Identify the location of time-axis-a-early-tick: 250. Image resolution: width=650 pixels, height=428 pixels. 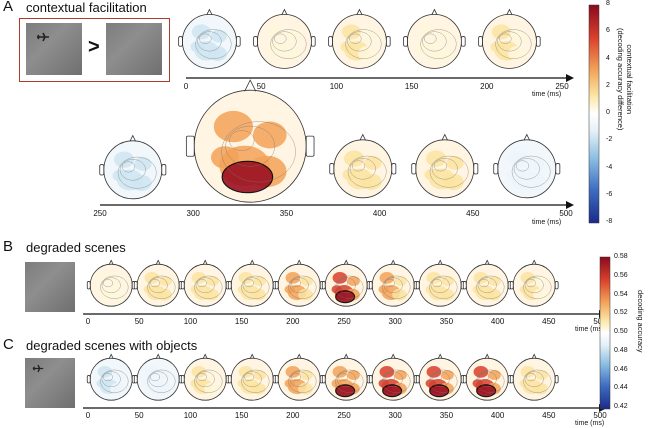
(562, 86).